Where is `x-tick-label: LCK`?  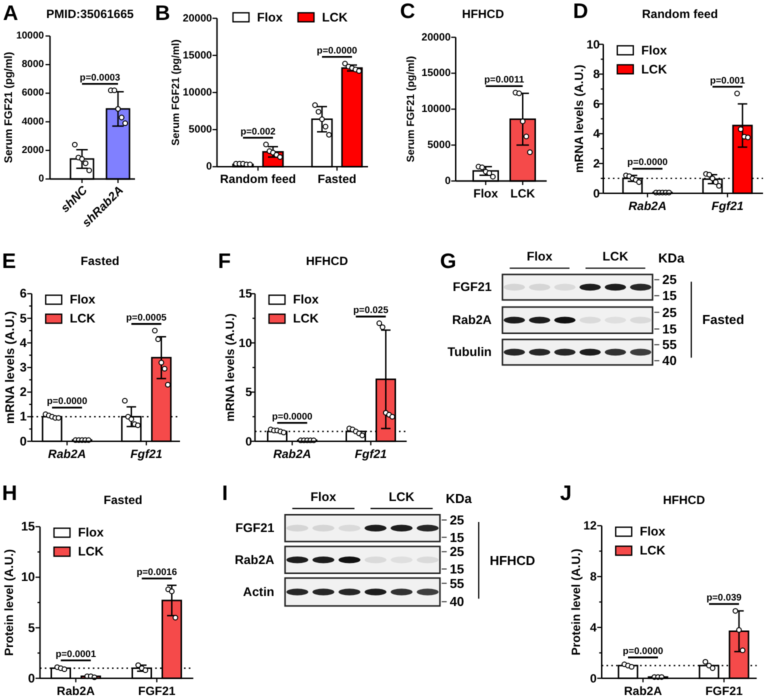 x-tick-label: LCK is located at coordinates (523, 193).